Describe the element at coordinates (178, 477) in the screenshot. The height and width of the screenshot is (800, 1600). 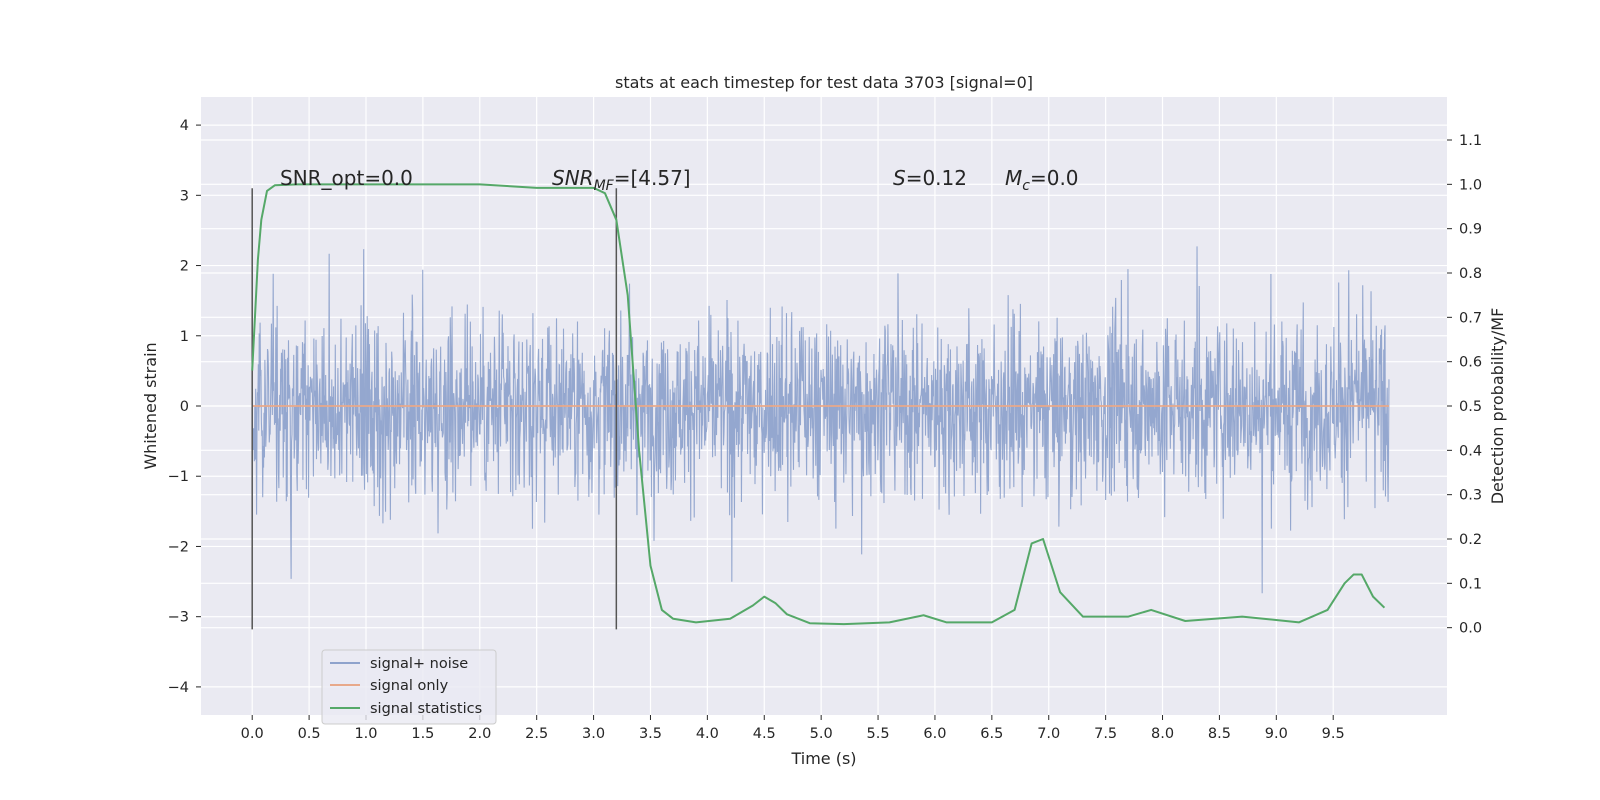
I see `y-tick-label: −1` at that location.